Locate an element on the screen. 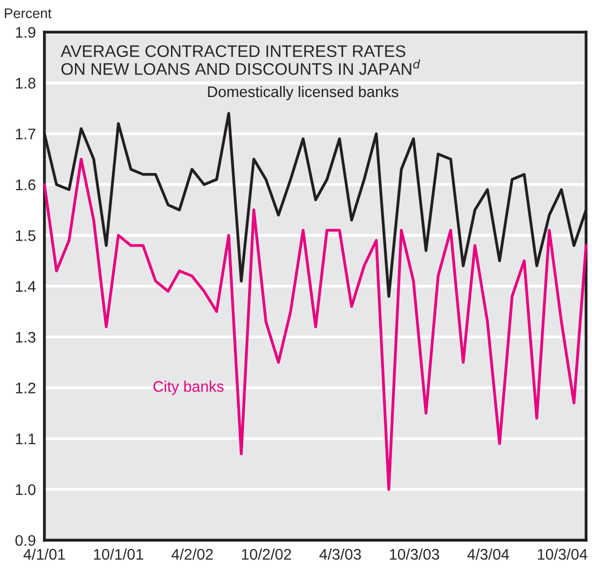  series-label: City banks is located at coordinates (189, 387).